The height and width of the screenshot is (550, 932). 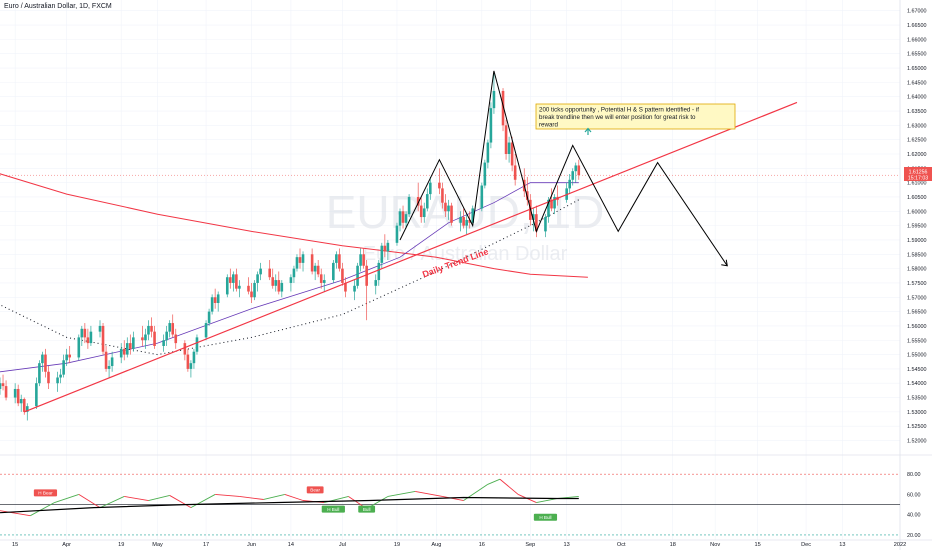 What do you see at coordinates (291, 545) in the screenshot?
I see `time-tick-label: 14` at bounding box center [291, 545].